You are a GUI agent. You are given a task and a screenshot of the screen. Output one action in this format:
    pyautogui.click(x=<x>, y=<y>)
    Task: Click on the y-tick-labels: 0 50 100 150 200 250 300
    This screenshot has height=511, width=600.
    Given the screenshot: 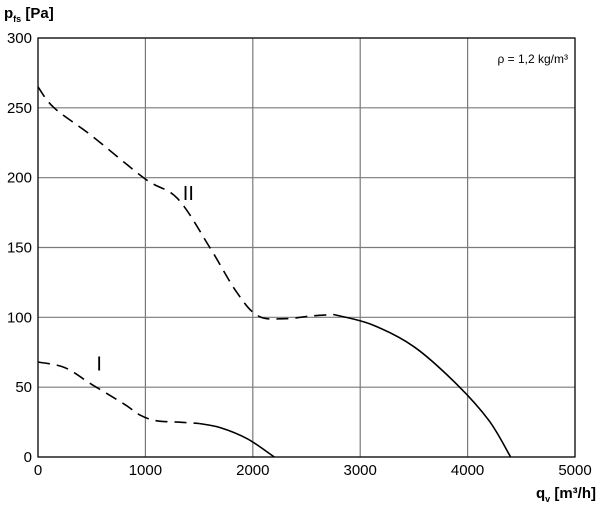 What is the action you would take?
    pyautogui.click(x=19, y=248)
    